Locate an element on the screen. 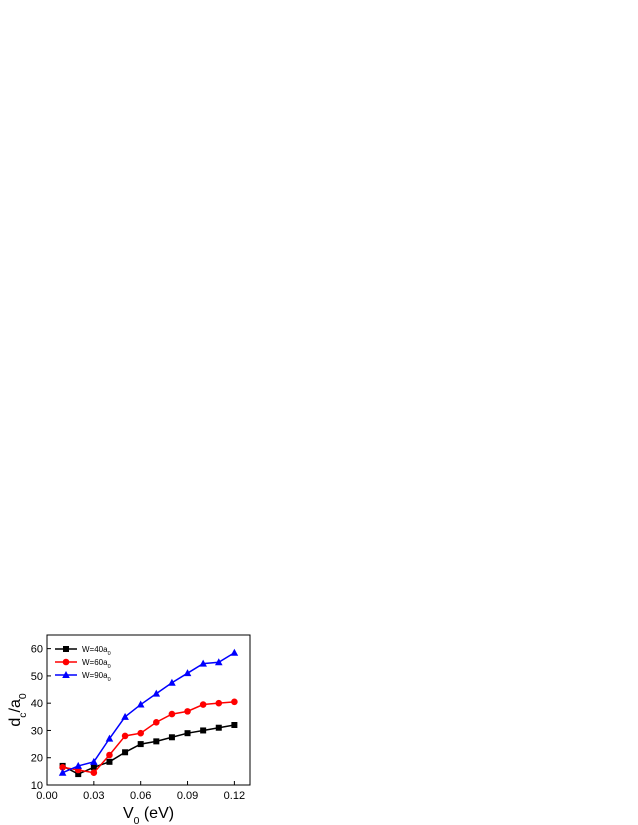 The width and height of the screenshot is (638, 825). legend-name: W=90a is located at coordinates (95, 675).